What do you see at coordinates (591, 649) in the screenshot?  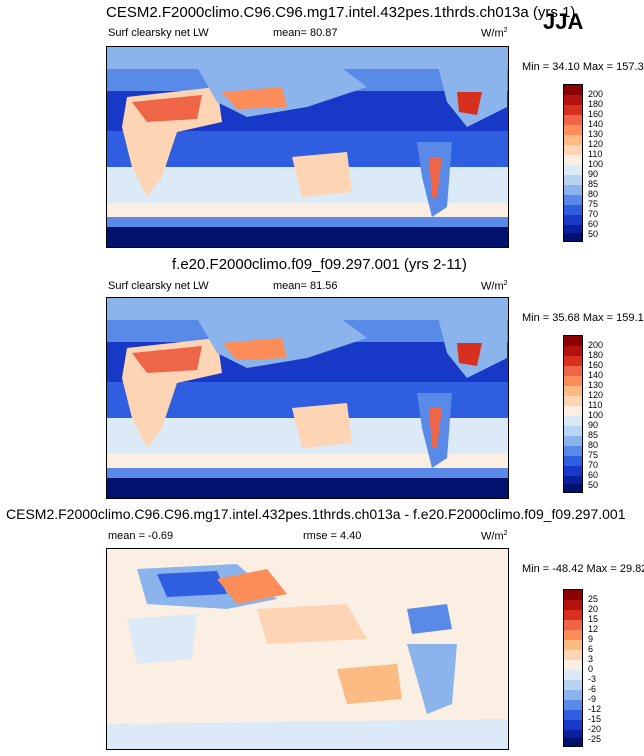 I see `colorbar-tick-label: 6` at bounding box center [591, 649].